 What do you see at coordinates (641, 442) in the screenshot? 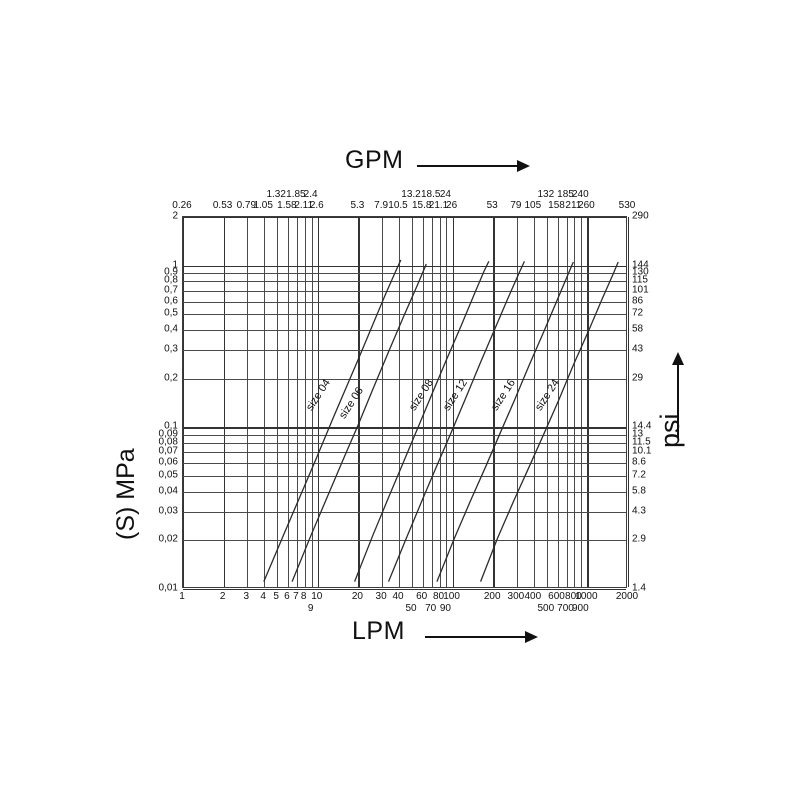
I see `psi-tick: 11.5` at bounding box center [641, 442].